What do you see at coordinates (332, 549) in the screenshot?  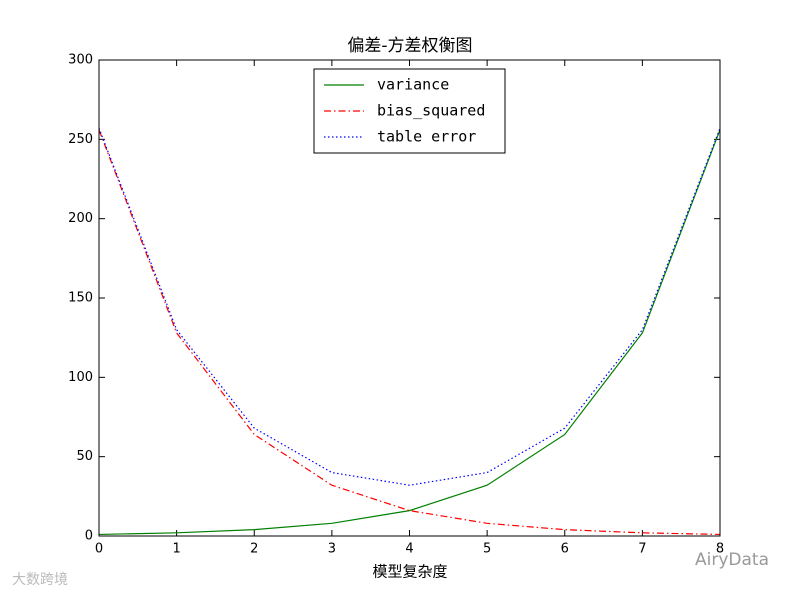 I see `x-tick-label: 3` at bounding box center [332, 549].